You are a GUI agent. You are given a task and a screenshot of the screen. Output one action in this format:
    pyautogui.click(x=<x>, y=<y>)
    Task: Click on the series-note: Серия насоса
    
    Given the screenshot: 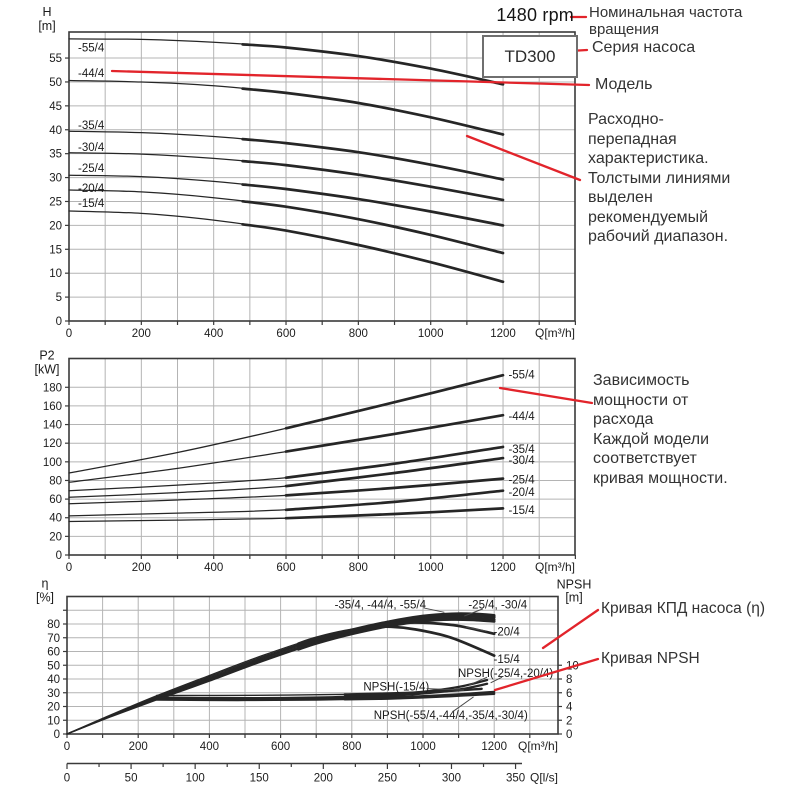 What is the action you would take?
    pyautogui.click(x=644, y=47)
    